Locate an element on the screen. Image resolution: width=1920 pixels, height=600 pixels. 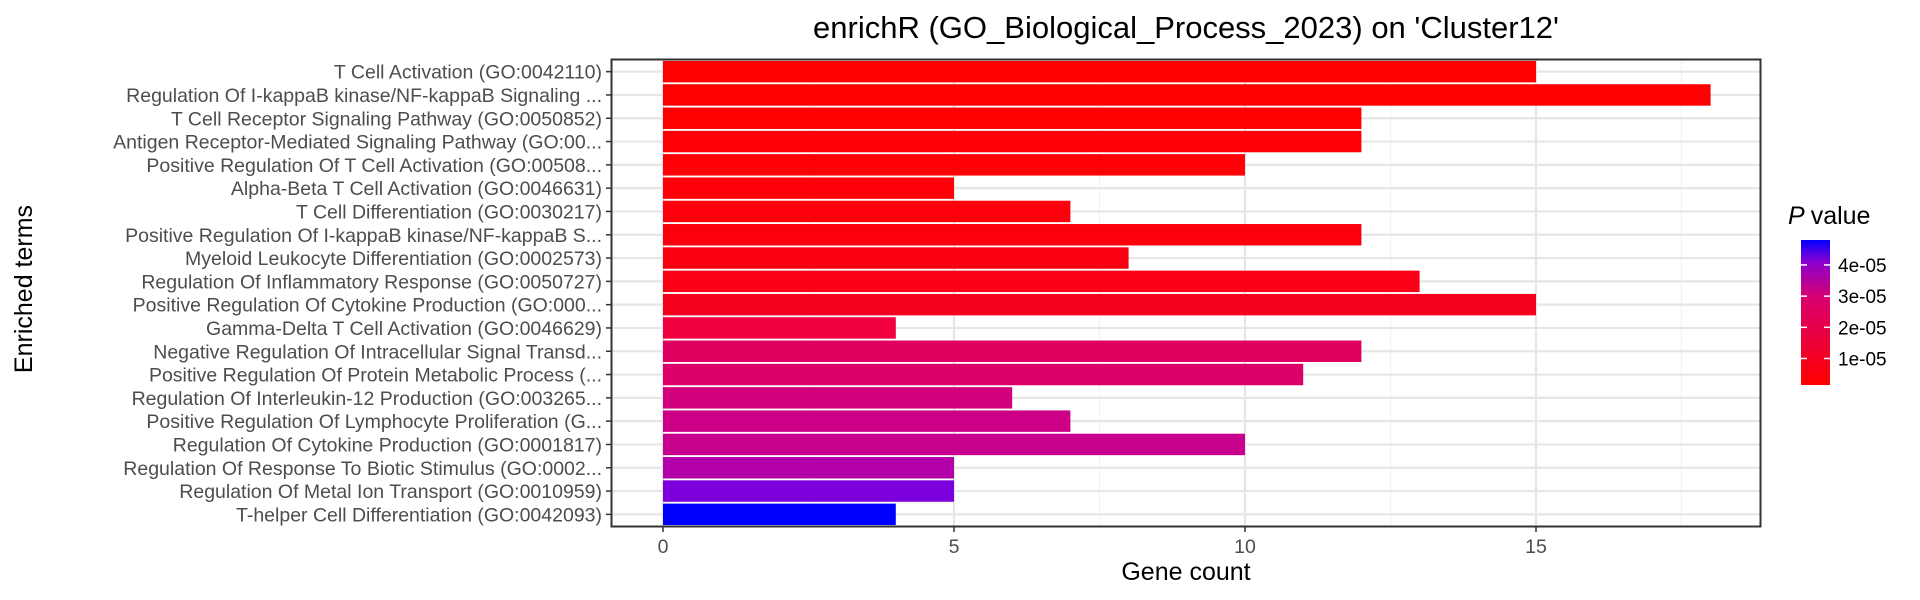
legend-ticks: 1e-05 2e-05 3e-05 4e-05 is located at coordinates (1844, 313).